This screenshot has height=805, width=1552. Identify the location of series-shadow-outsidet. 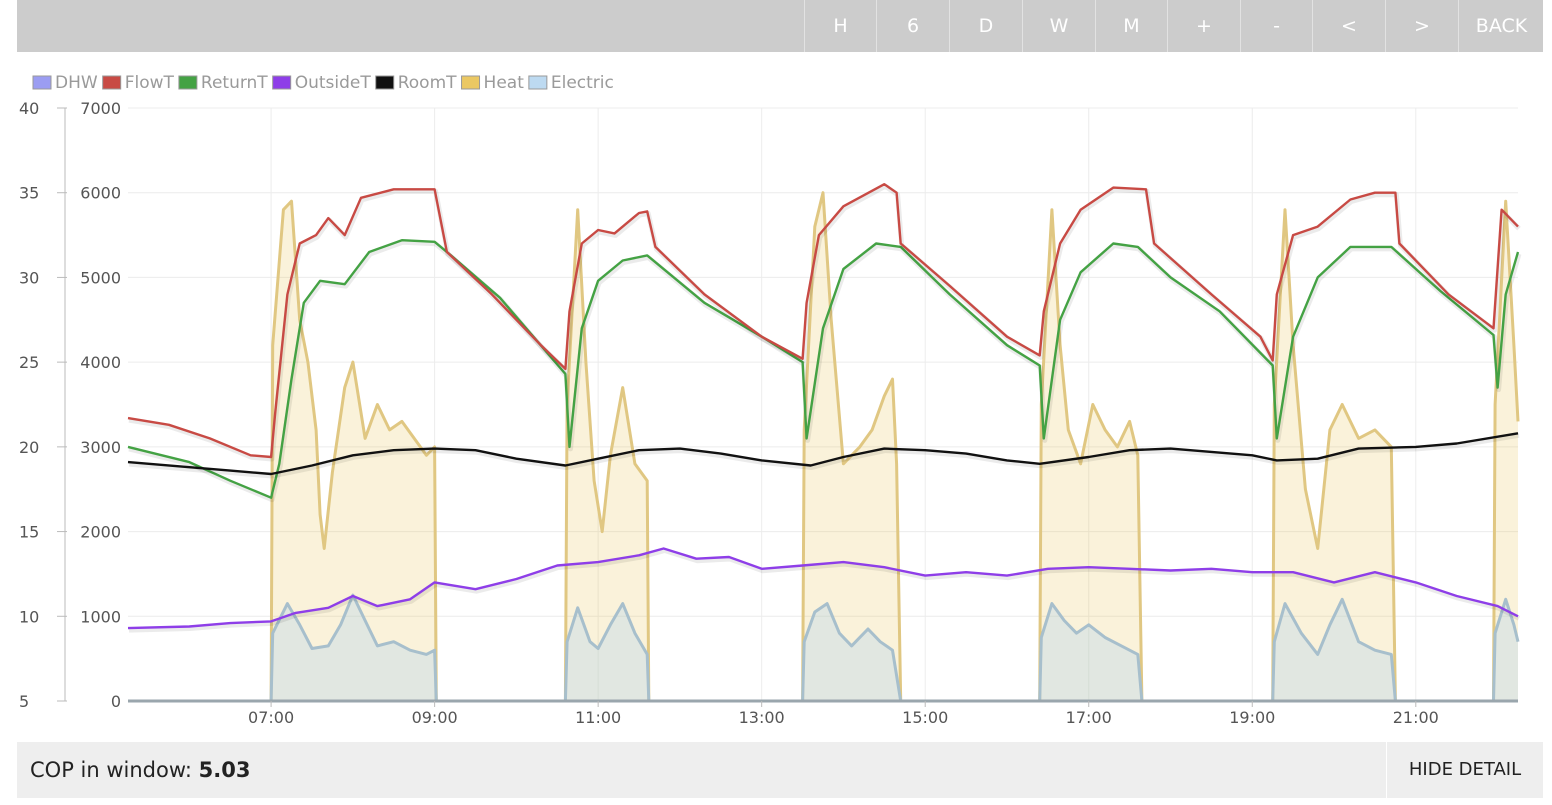
(824, 590).